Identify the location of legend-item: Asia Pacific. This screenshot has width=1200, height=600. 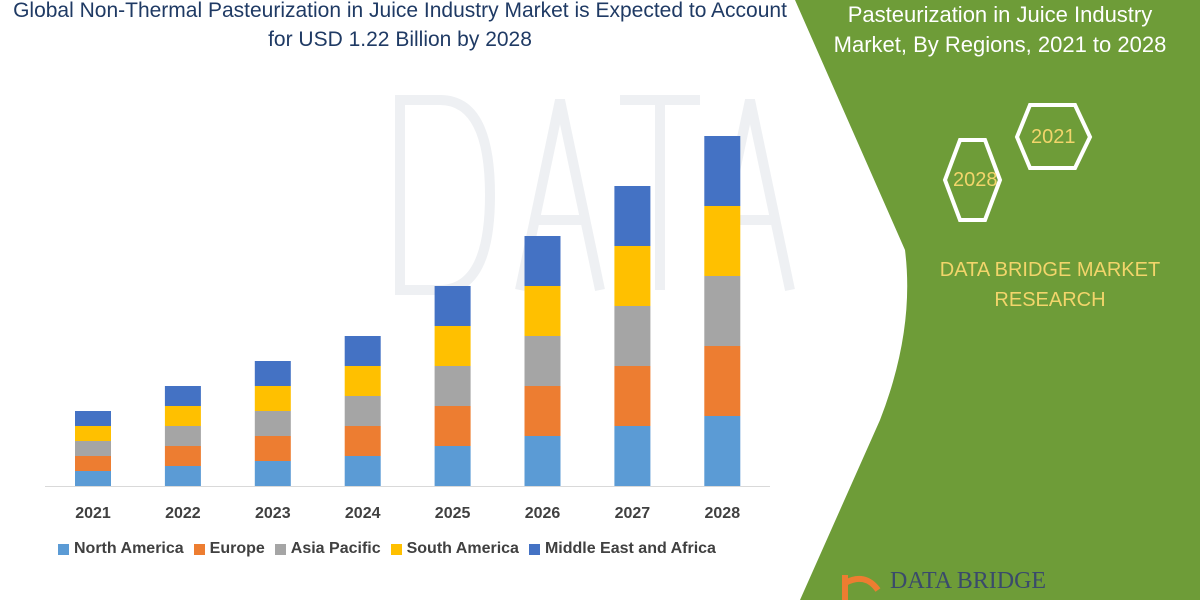
(327, 549).